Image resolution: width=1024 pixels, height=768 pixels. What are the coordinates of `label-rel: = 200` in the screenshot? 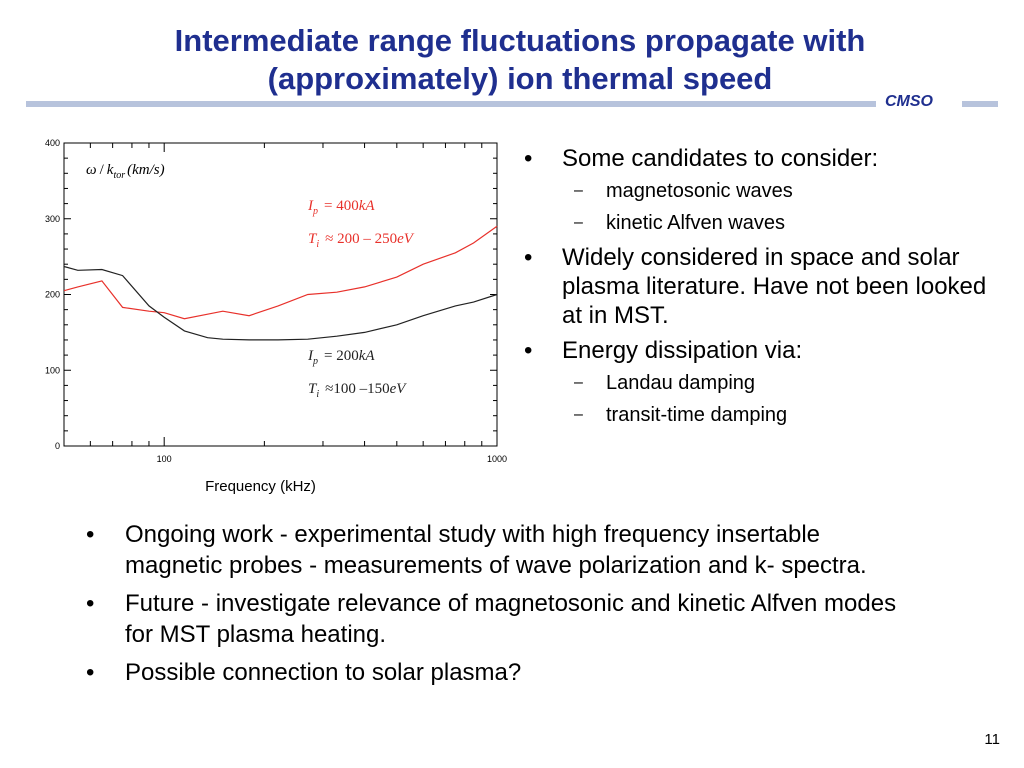 It's located at (341, 356).